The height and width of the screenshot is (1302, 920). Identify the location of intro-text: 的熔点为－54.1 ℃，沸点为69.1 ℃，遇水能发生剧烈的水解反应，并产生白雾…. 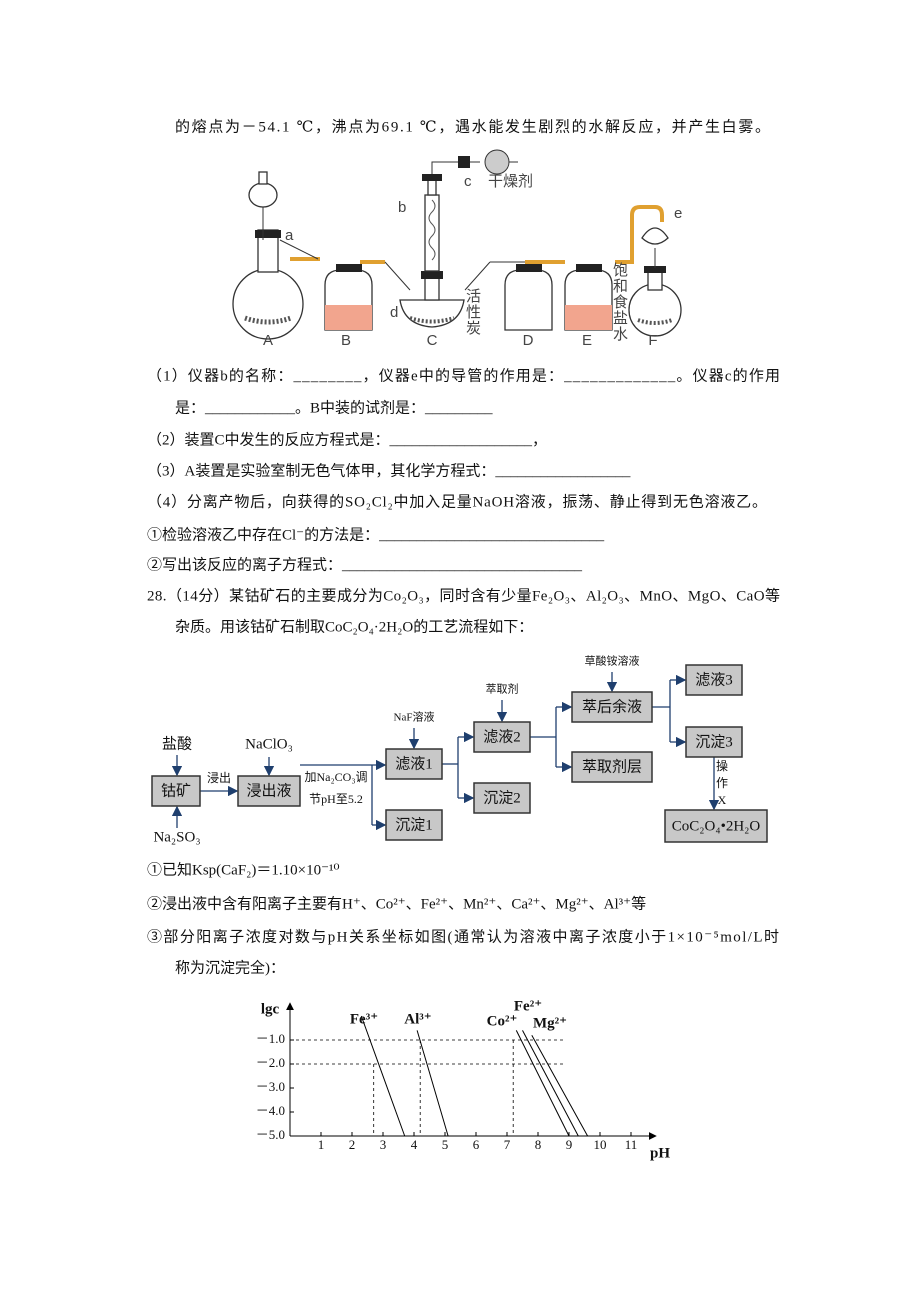
(472, 126).